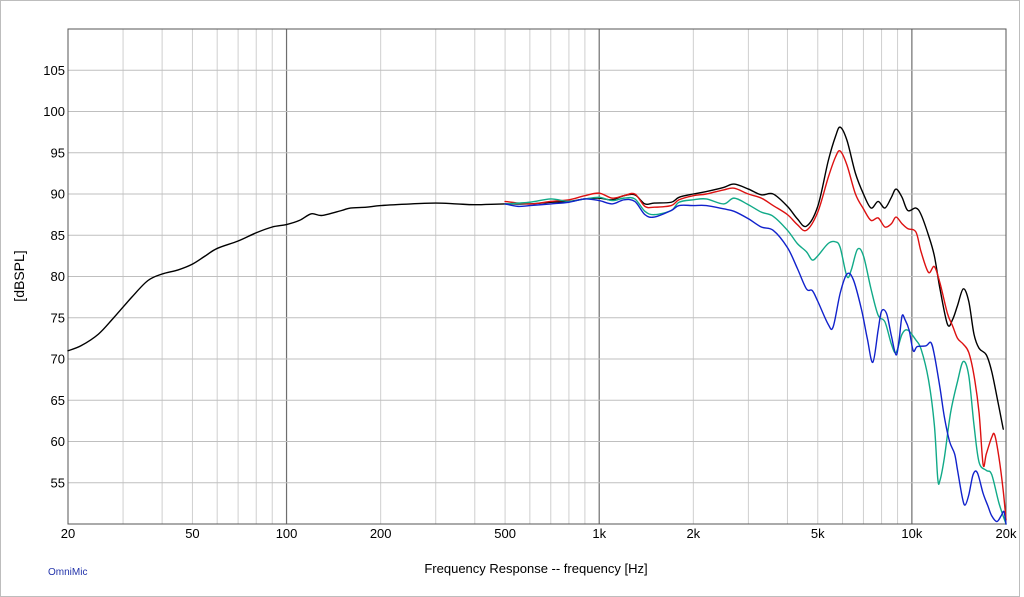  Describe the element at coordinates (68, 533) in the screenshot. I see `x-tick-label: 20` at that location.